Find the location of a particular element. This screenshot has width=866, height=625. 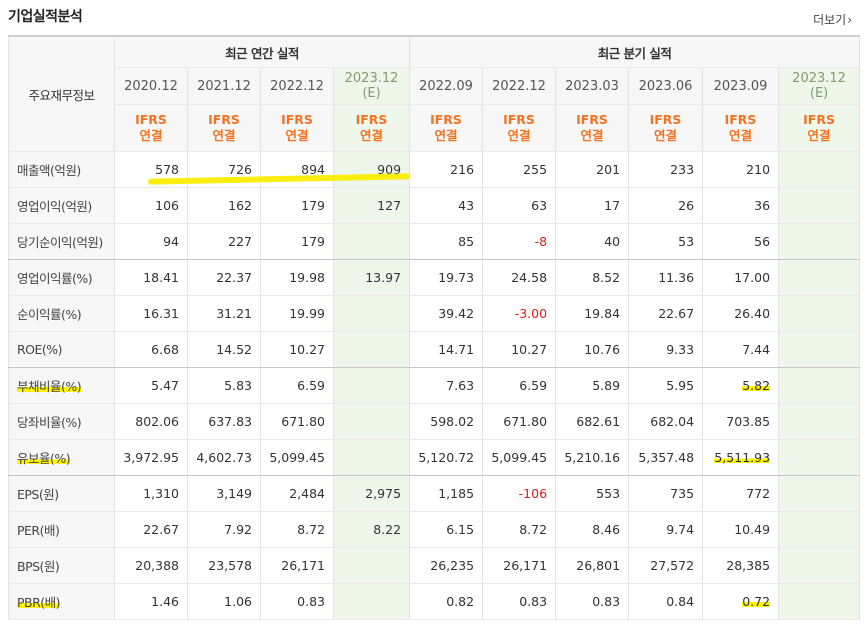

row-label: 당좌비율(%) is located at coordinates (61, 421).